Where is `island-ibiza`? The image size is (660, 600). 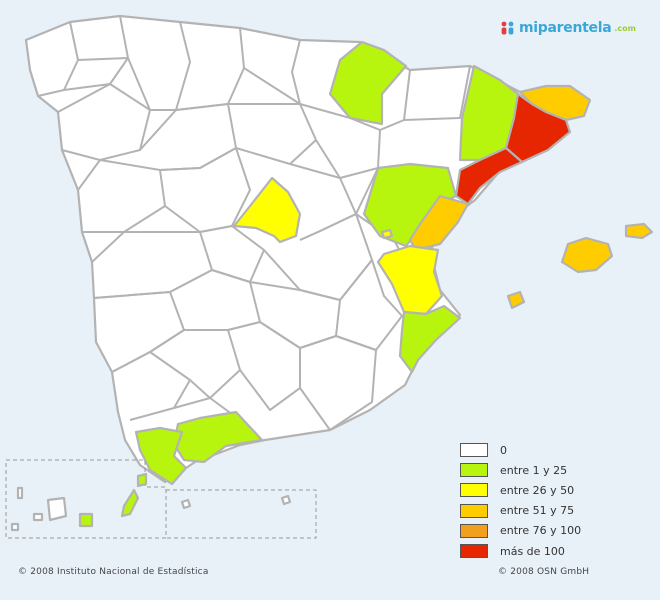
island-ibiza is located at coordinates (516, 300).